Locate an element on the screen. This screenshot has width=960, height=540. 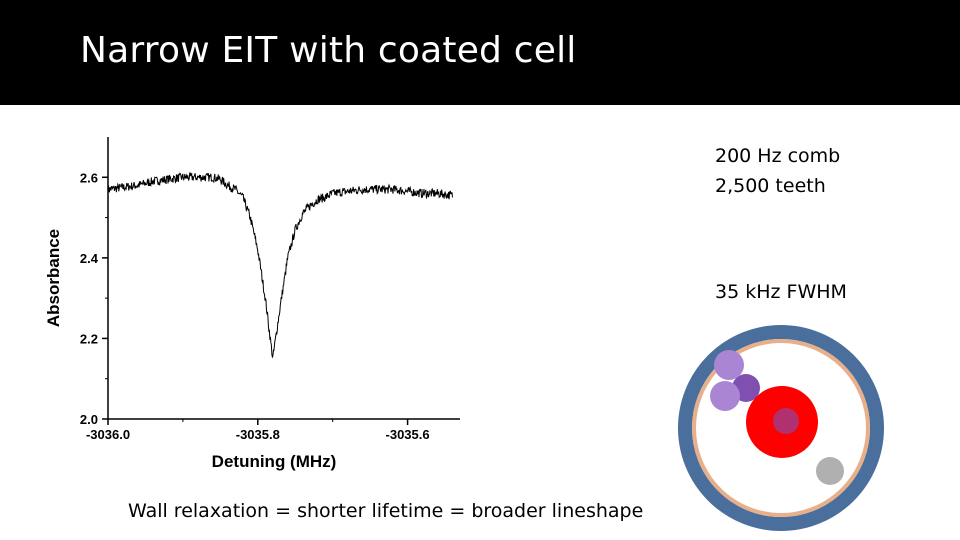
comb-notes: 200 Hz comb 2,500 teeth is located at coordinates (777, 171).